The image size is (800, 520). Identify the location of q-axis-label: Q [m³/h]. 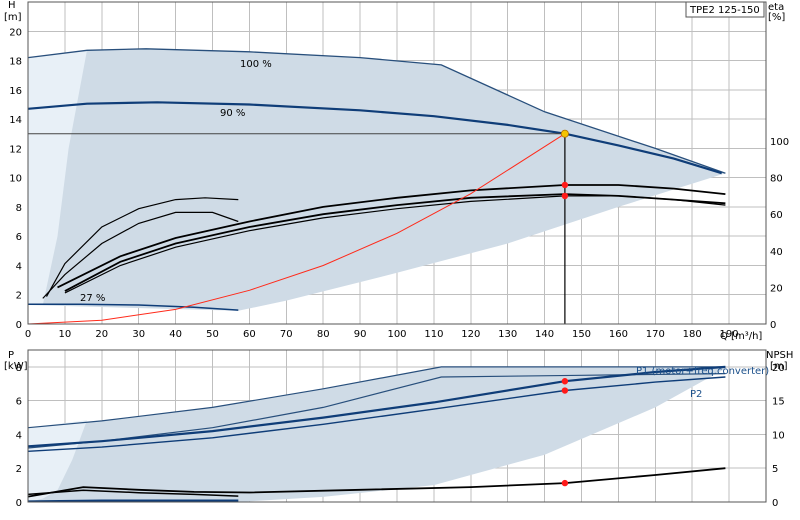
(741, 336).